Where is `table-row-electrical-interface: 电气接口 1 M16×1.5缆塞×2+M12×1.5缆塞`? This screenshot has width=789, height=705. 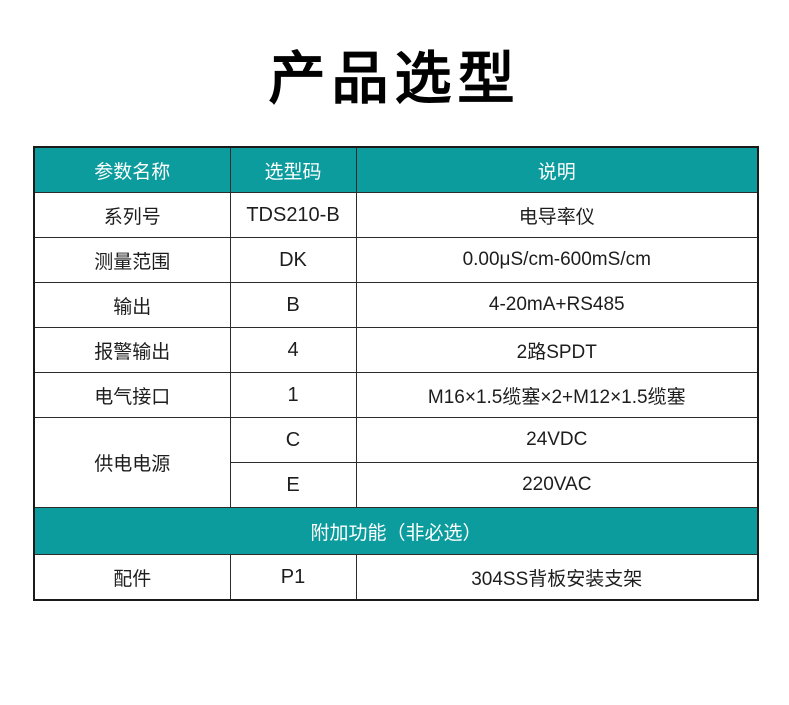 table-row-electrical-interface: 电气接口 1 M16×1.5缆塞×2+M12×1.5缆塞 is located at coordinates (396, 395).